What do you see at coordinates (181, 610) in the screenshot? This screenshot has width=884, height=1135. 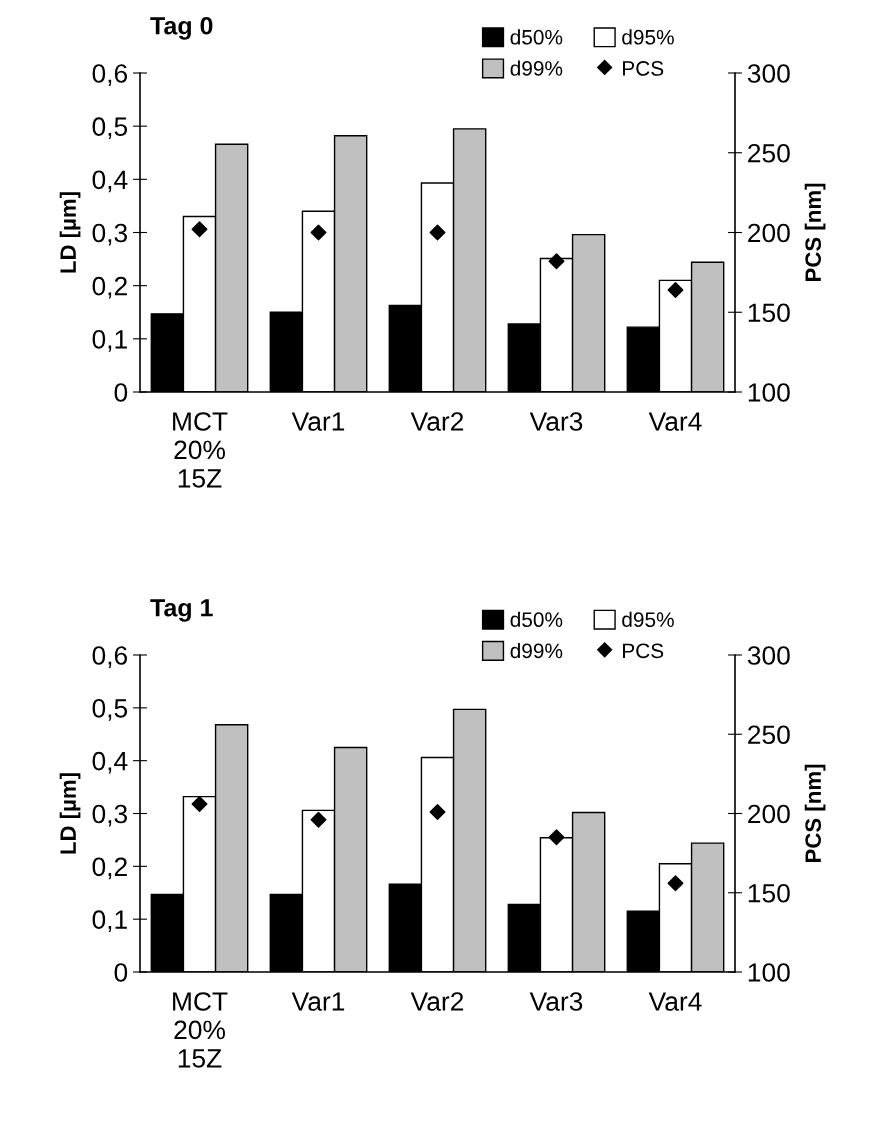 I see `chart-title: Tag 1` at bounding box center [181, 610].